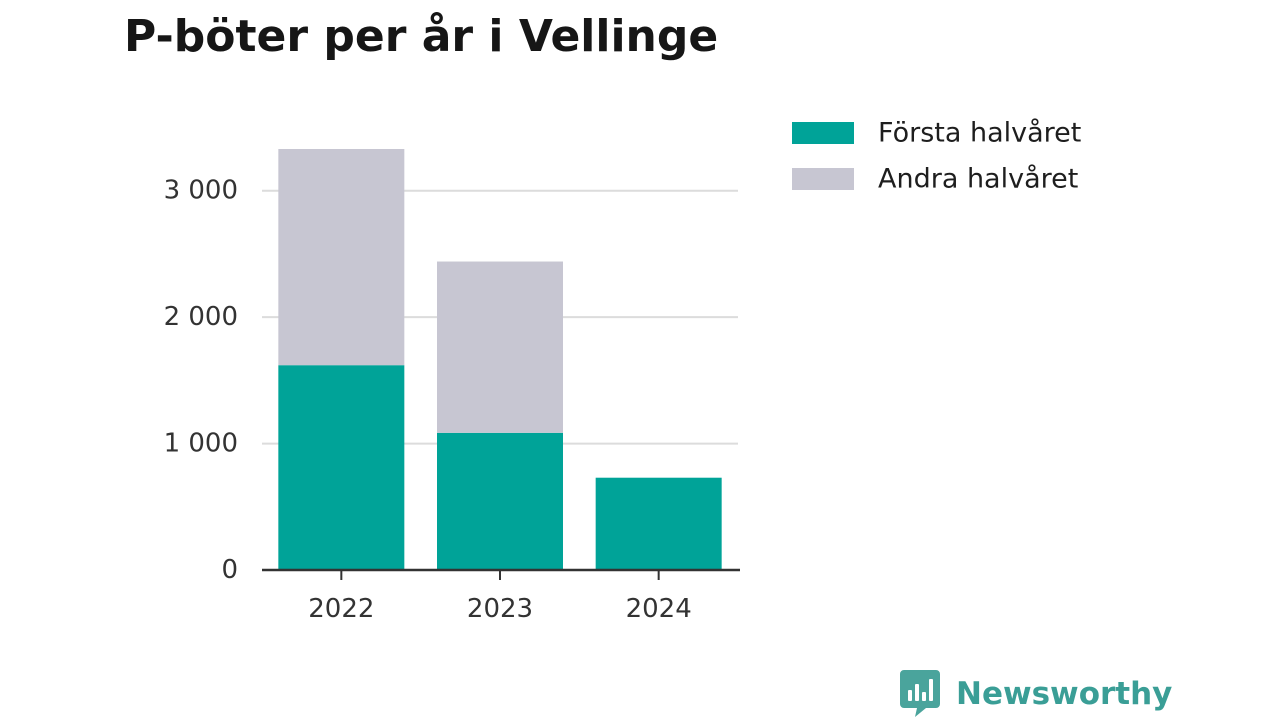  I want to click on y-axis-labels: 0 1 000 2 000 3 000, so click(201, 380).